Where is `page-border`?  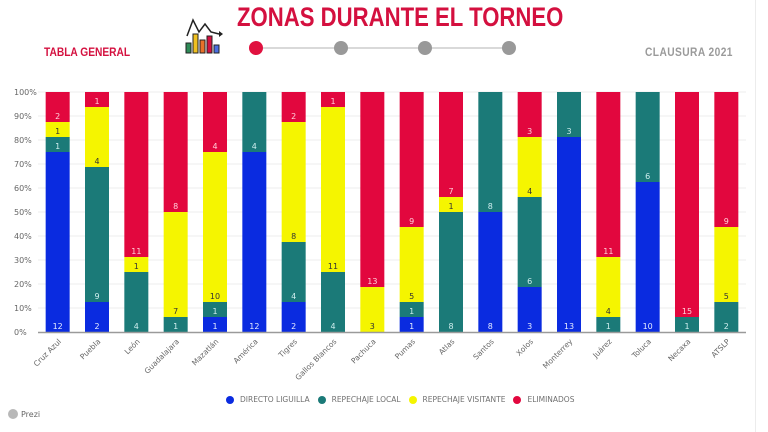
page-border is located at coordinates (755, 216).